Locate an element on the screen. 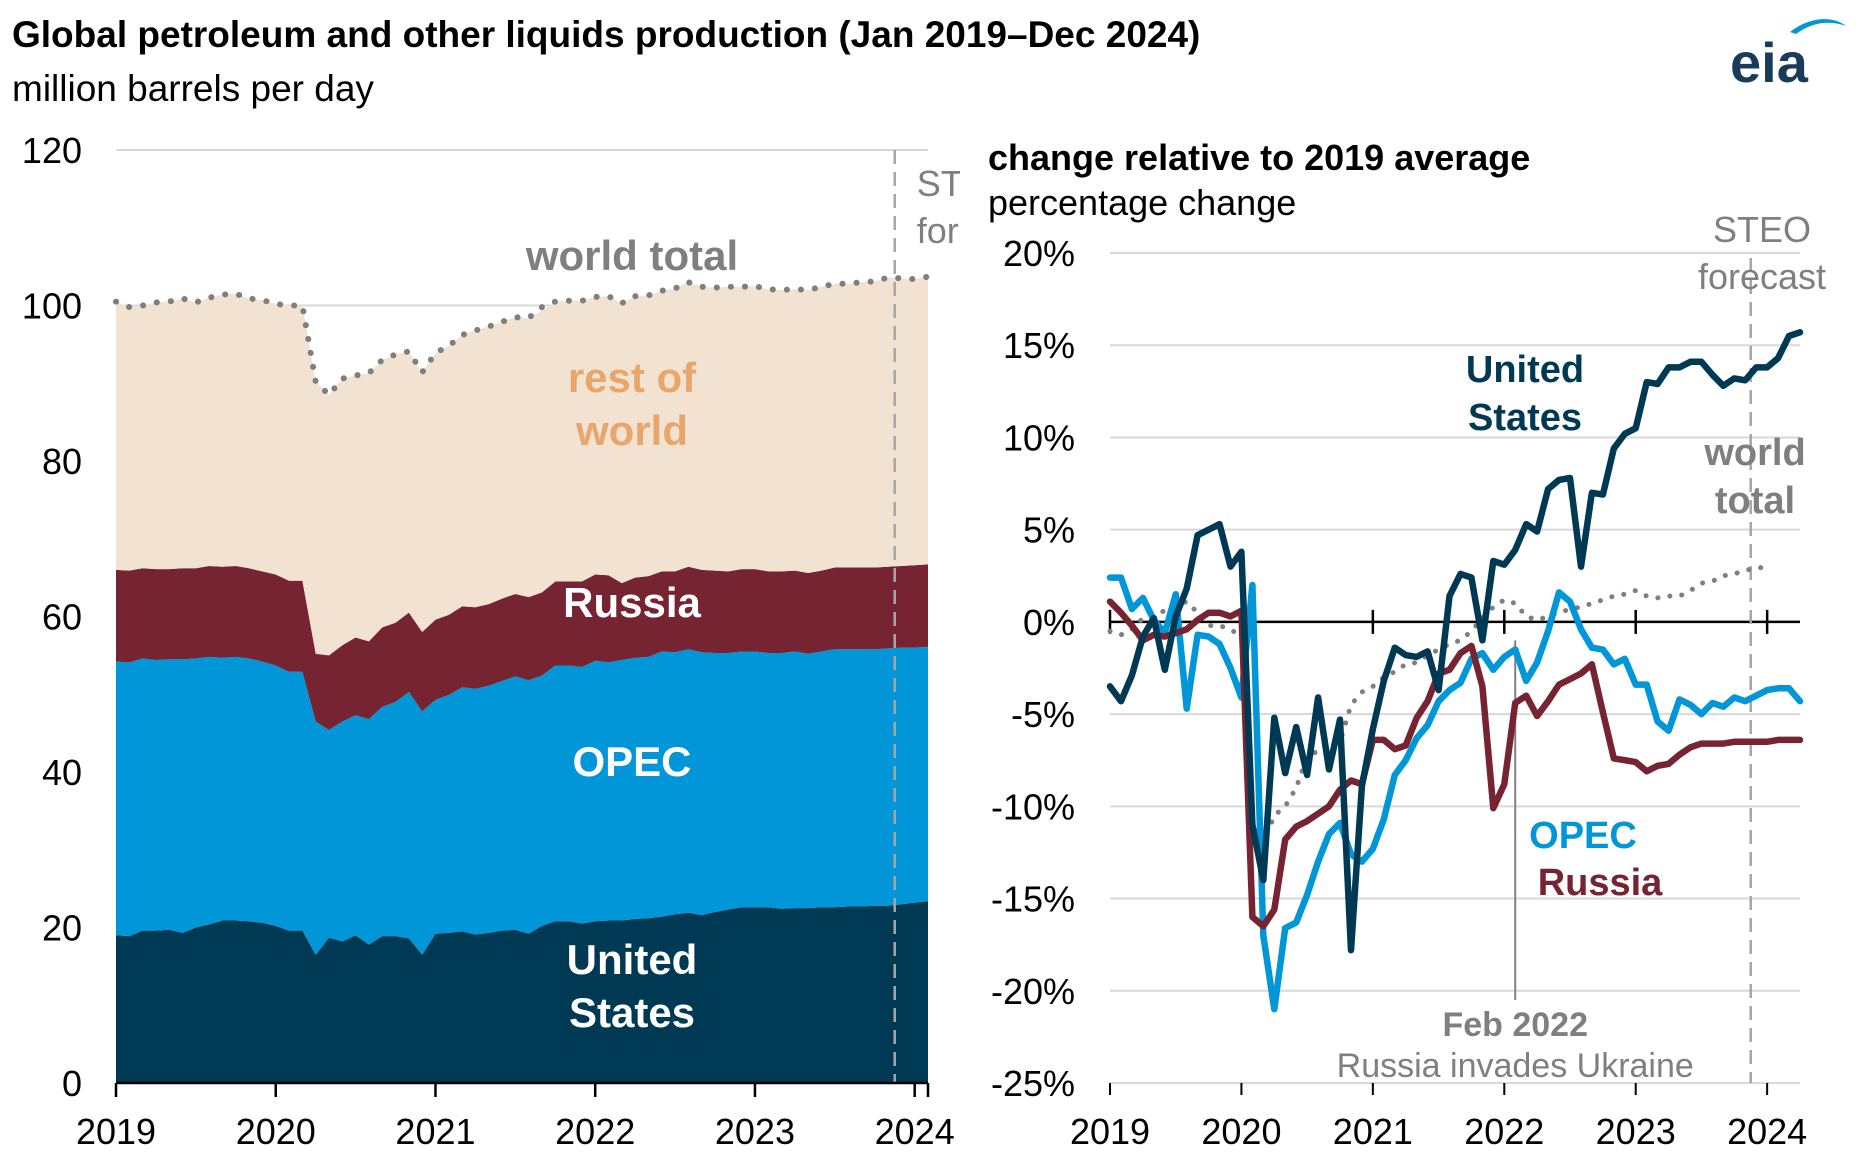 The image size is (1860, 1155). y-tick-label: 20 is located at coordinates (62, 928).